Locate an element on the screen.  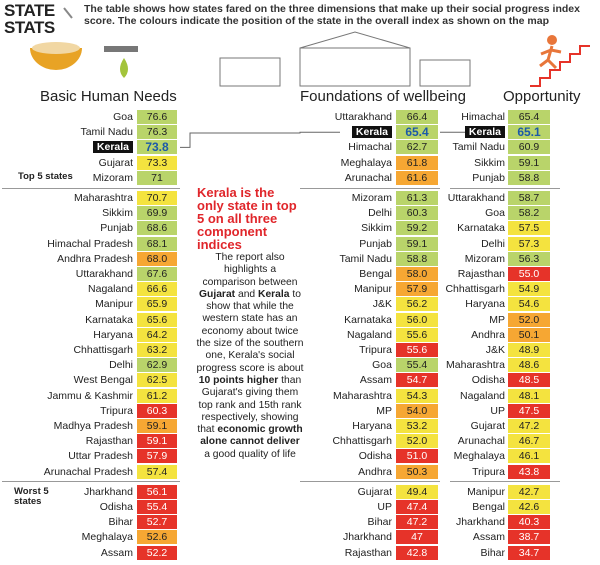
state-label: Himachal is located at coordinates (370, 147).